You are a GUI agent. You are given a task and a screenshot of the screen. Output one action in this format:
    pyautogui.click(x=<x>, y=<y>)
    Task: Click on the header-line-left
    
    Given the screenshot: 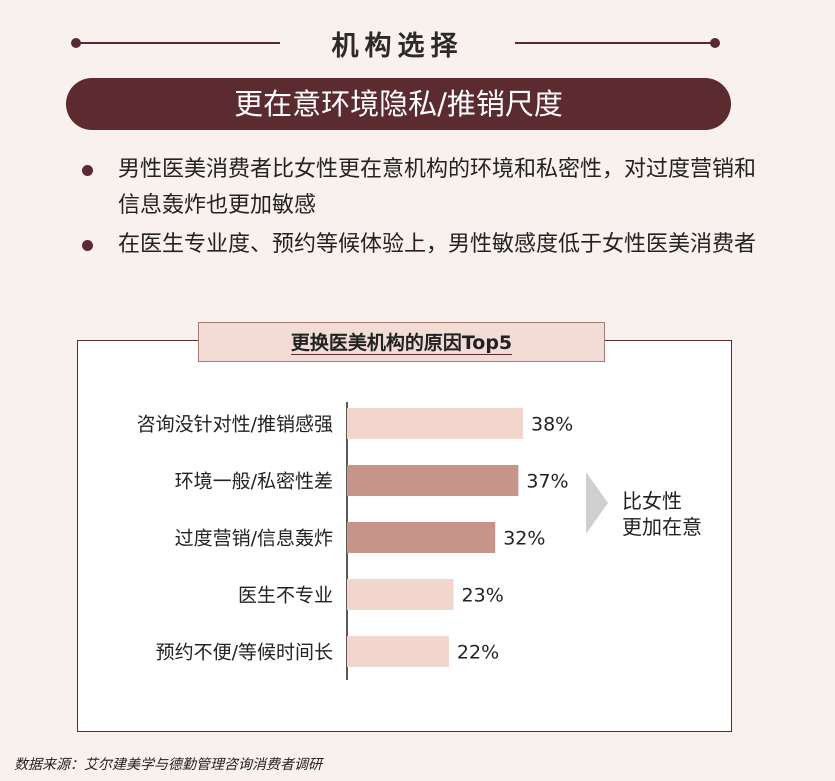 What is the action you would take?
    pyautogui.click(x=177, y=43)
    